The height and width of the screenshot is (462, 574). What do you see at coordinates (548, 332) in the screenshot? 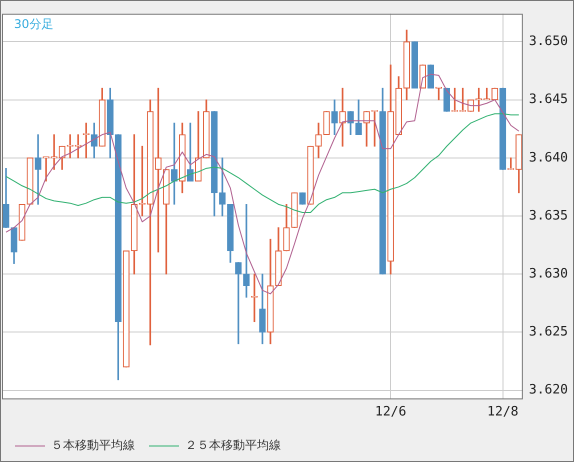
I see `y-tick-label: 3.625` at bounding box center [548, 332].